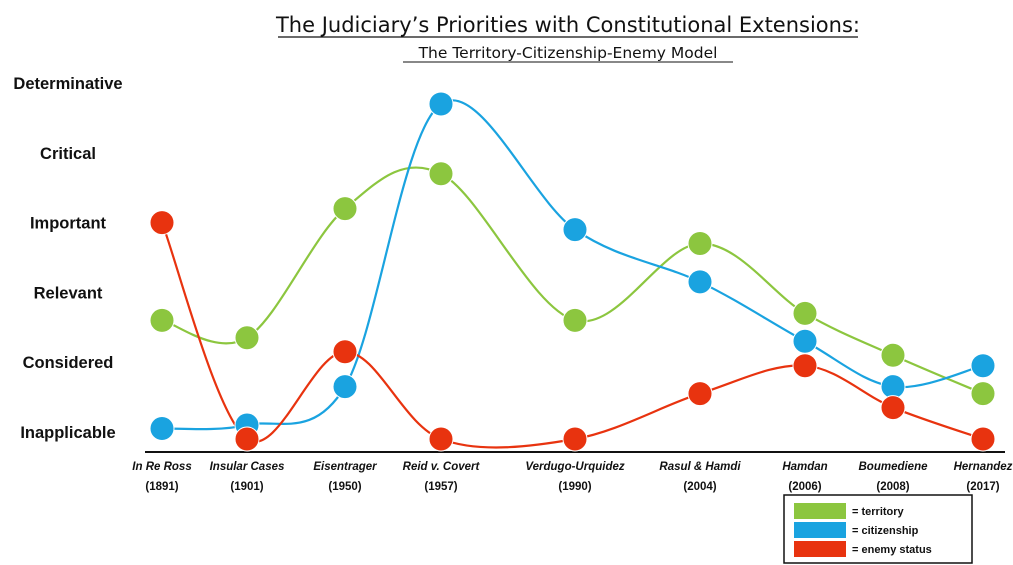  I want to click on y-tick-label: Inapplicable, so click(67, 433).